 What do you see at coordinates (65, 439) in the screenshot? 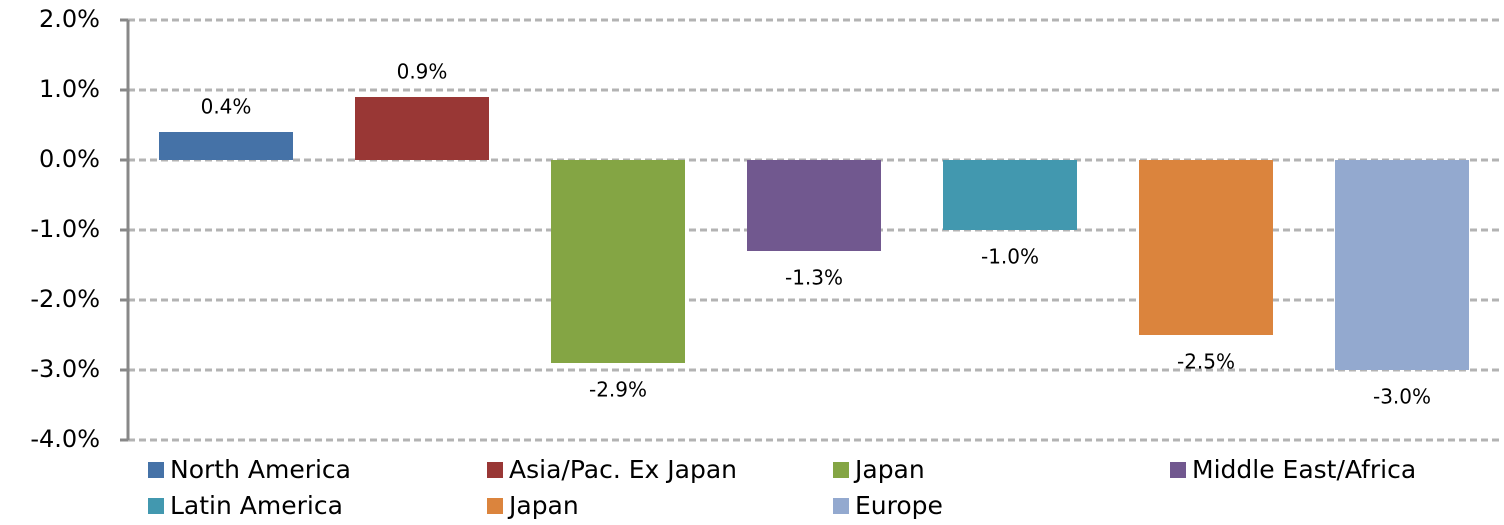
I see `y-tick-label: -4.0%` at bounding box center [65, 439].